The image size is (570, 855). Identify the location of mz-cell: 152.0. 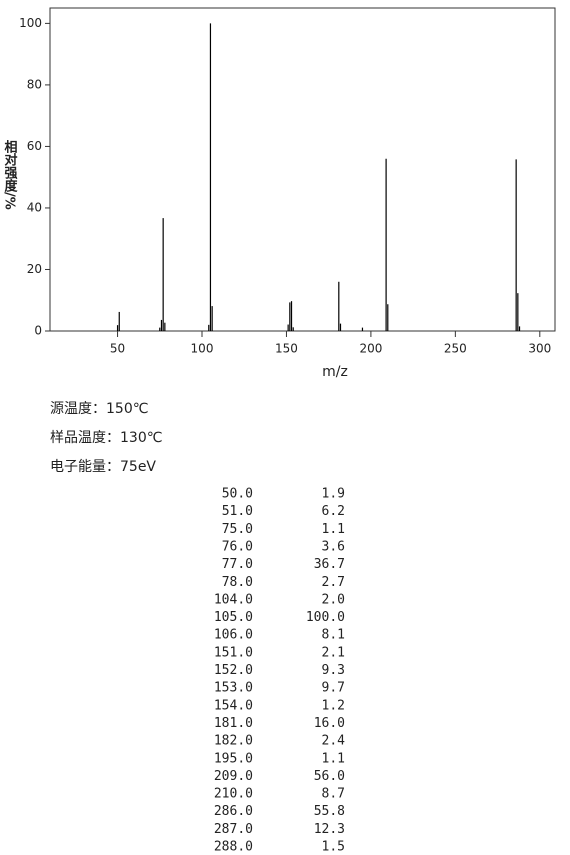
(233, 670).